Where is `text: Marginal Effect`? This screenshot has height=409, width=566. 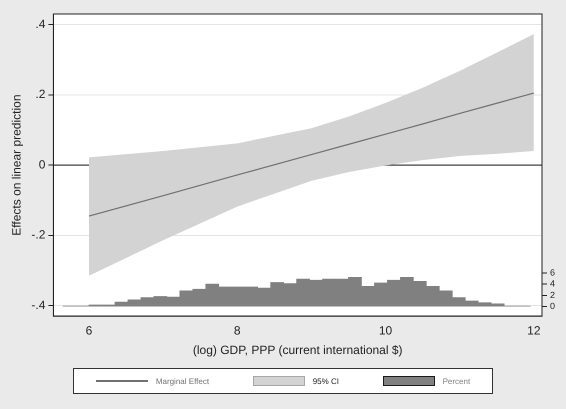
text: Marginal Effect is located at coordinates (183, 381).